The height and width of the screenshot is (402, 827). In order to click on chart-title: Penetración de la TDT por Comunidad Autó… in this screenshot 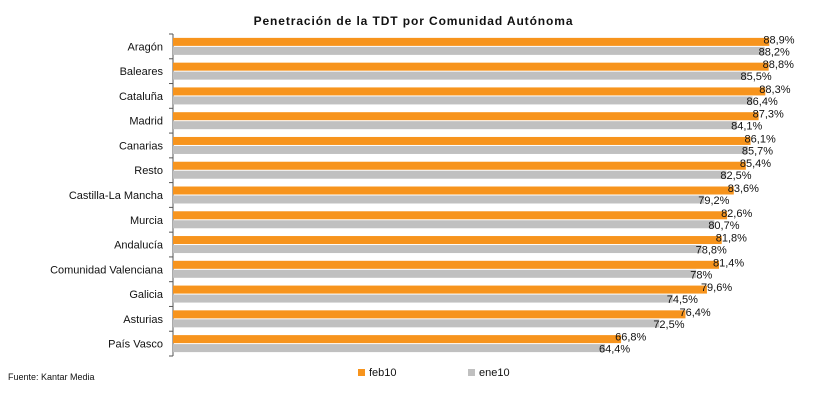, I will do `click(413, 21)`.